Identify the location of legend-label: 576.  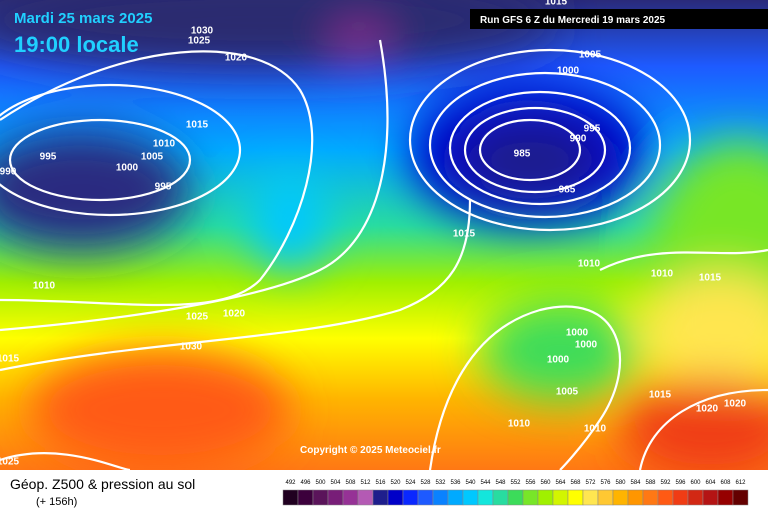
(605, 483).